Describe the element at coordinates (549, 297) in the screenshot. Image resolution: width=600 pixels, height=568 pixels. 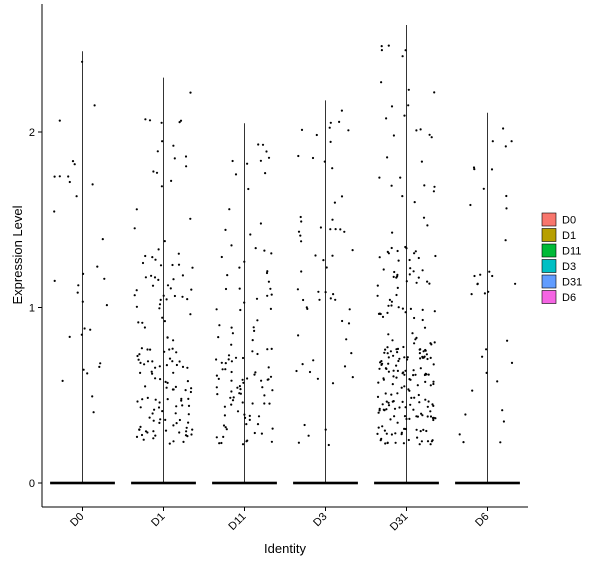
I see `legend-swatch-D6` at that location.